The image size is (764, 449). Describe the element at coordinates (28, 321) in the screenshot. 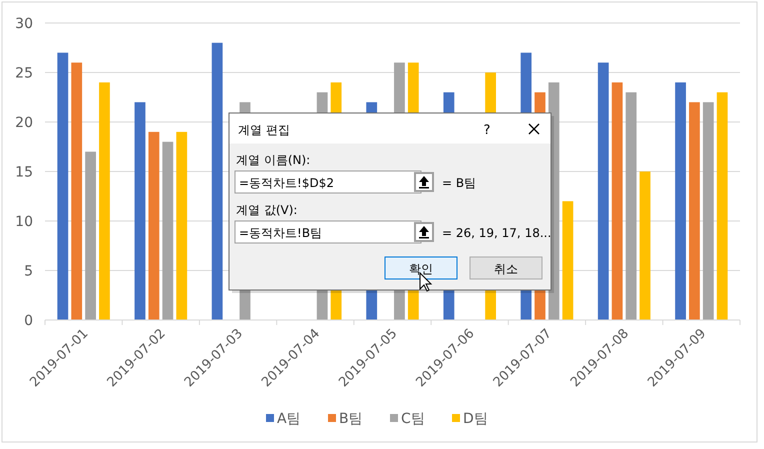

I see `y-tick-label: 0` at that location.